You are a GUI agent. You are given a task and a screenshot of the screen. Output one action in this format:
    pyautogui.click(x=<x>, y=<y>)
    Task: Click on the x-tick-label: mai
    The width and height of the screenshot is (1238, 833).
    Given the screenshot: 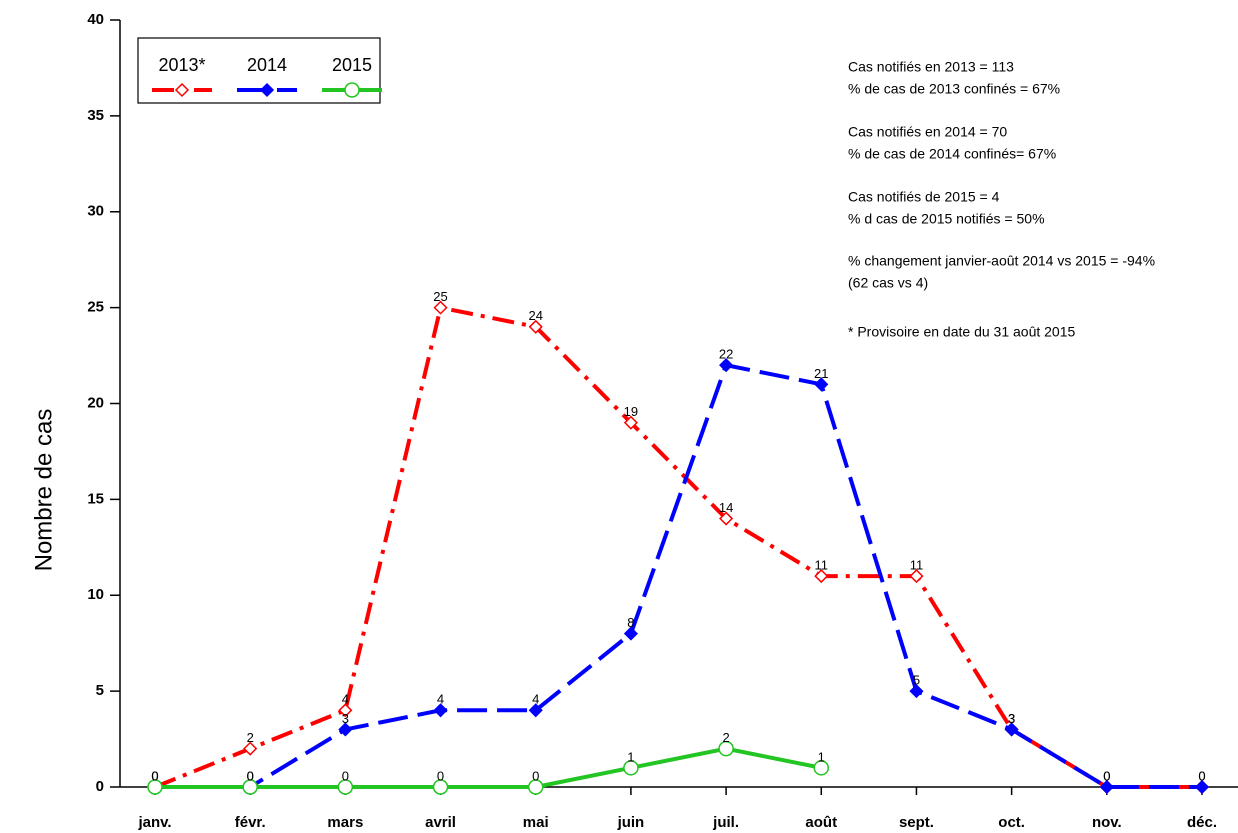 What is the action you would take?
    pyautogui.click(x=536, y=822)
    